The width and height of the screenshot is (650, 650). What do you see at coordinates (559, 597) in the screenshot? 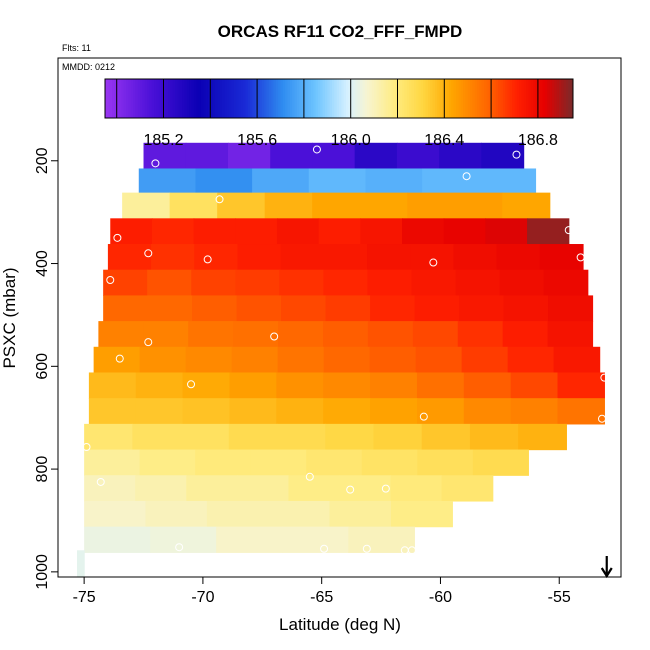
I see `x-tick-label: -55` at bounding box center [559, 597].